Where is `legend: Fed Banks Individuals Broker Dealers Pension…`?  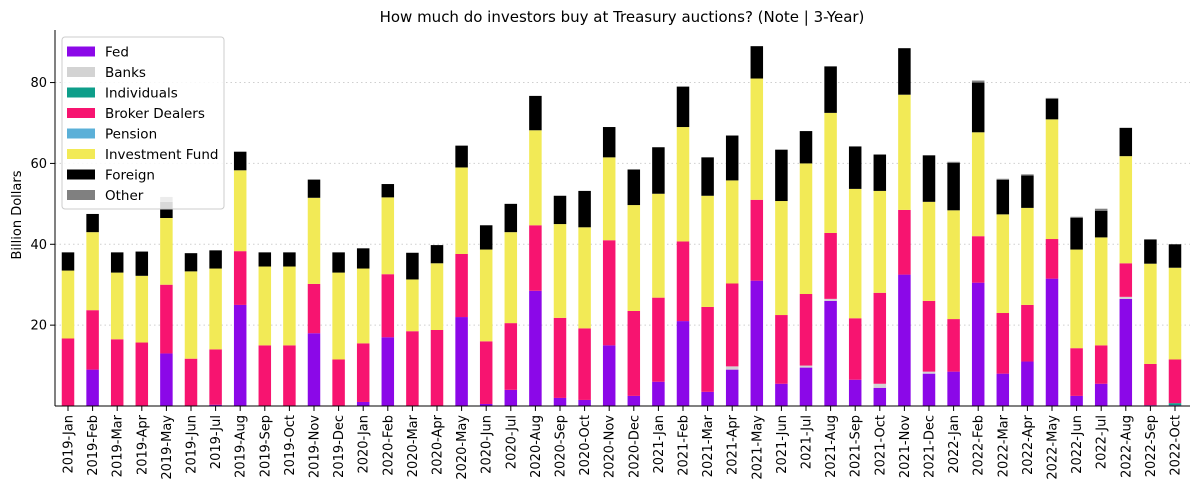 legend: Fed Banks Individuals Broker Dealers Pension… is located at coordinates (143, 123).